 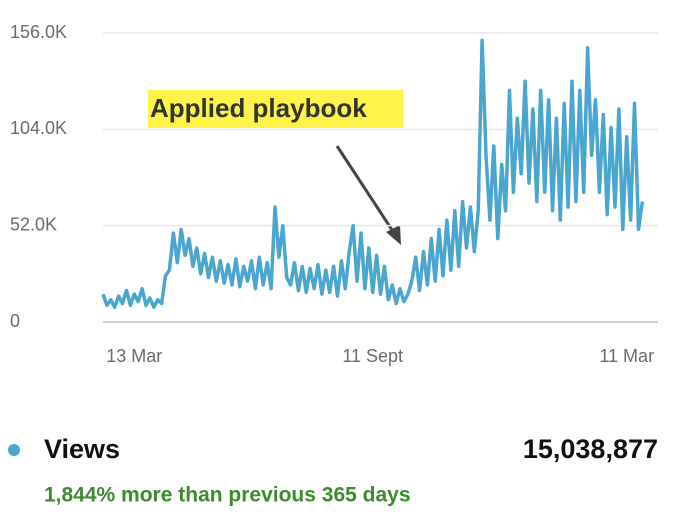 What do you see at coordinates (393, 235) in the screenshot?
I see `annotation-arrowhead` at bounding box center [393, 235].